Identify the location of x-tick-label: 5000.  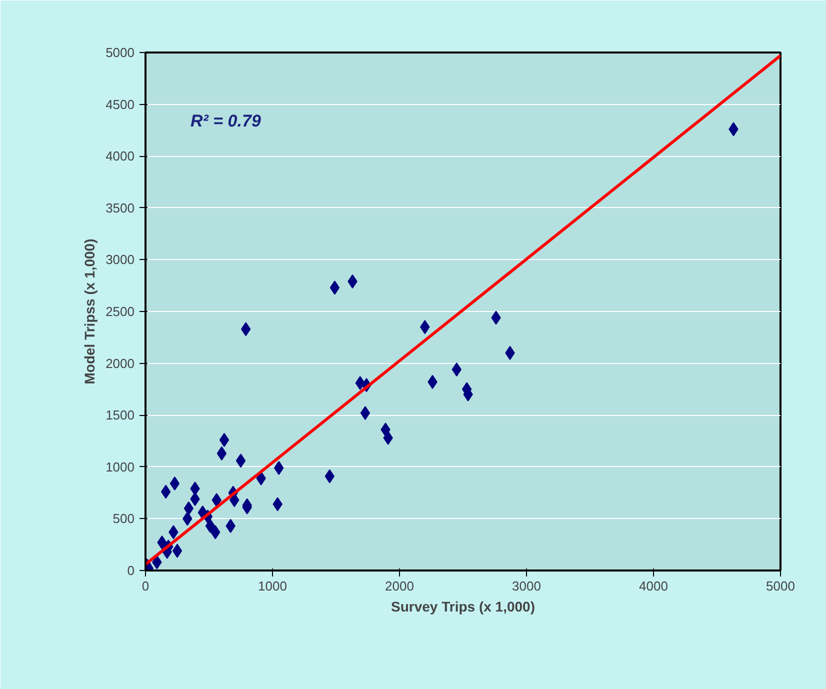
(780, 586).